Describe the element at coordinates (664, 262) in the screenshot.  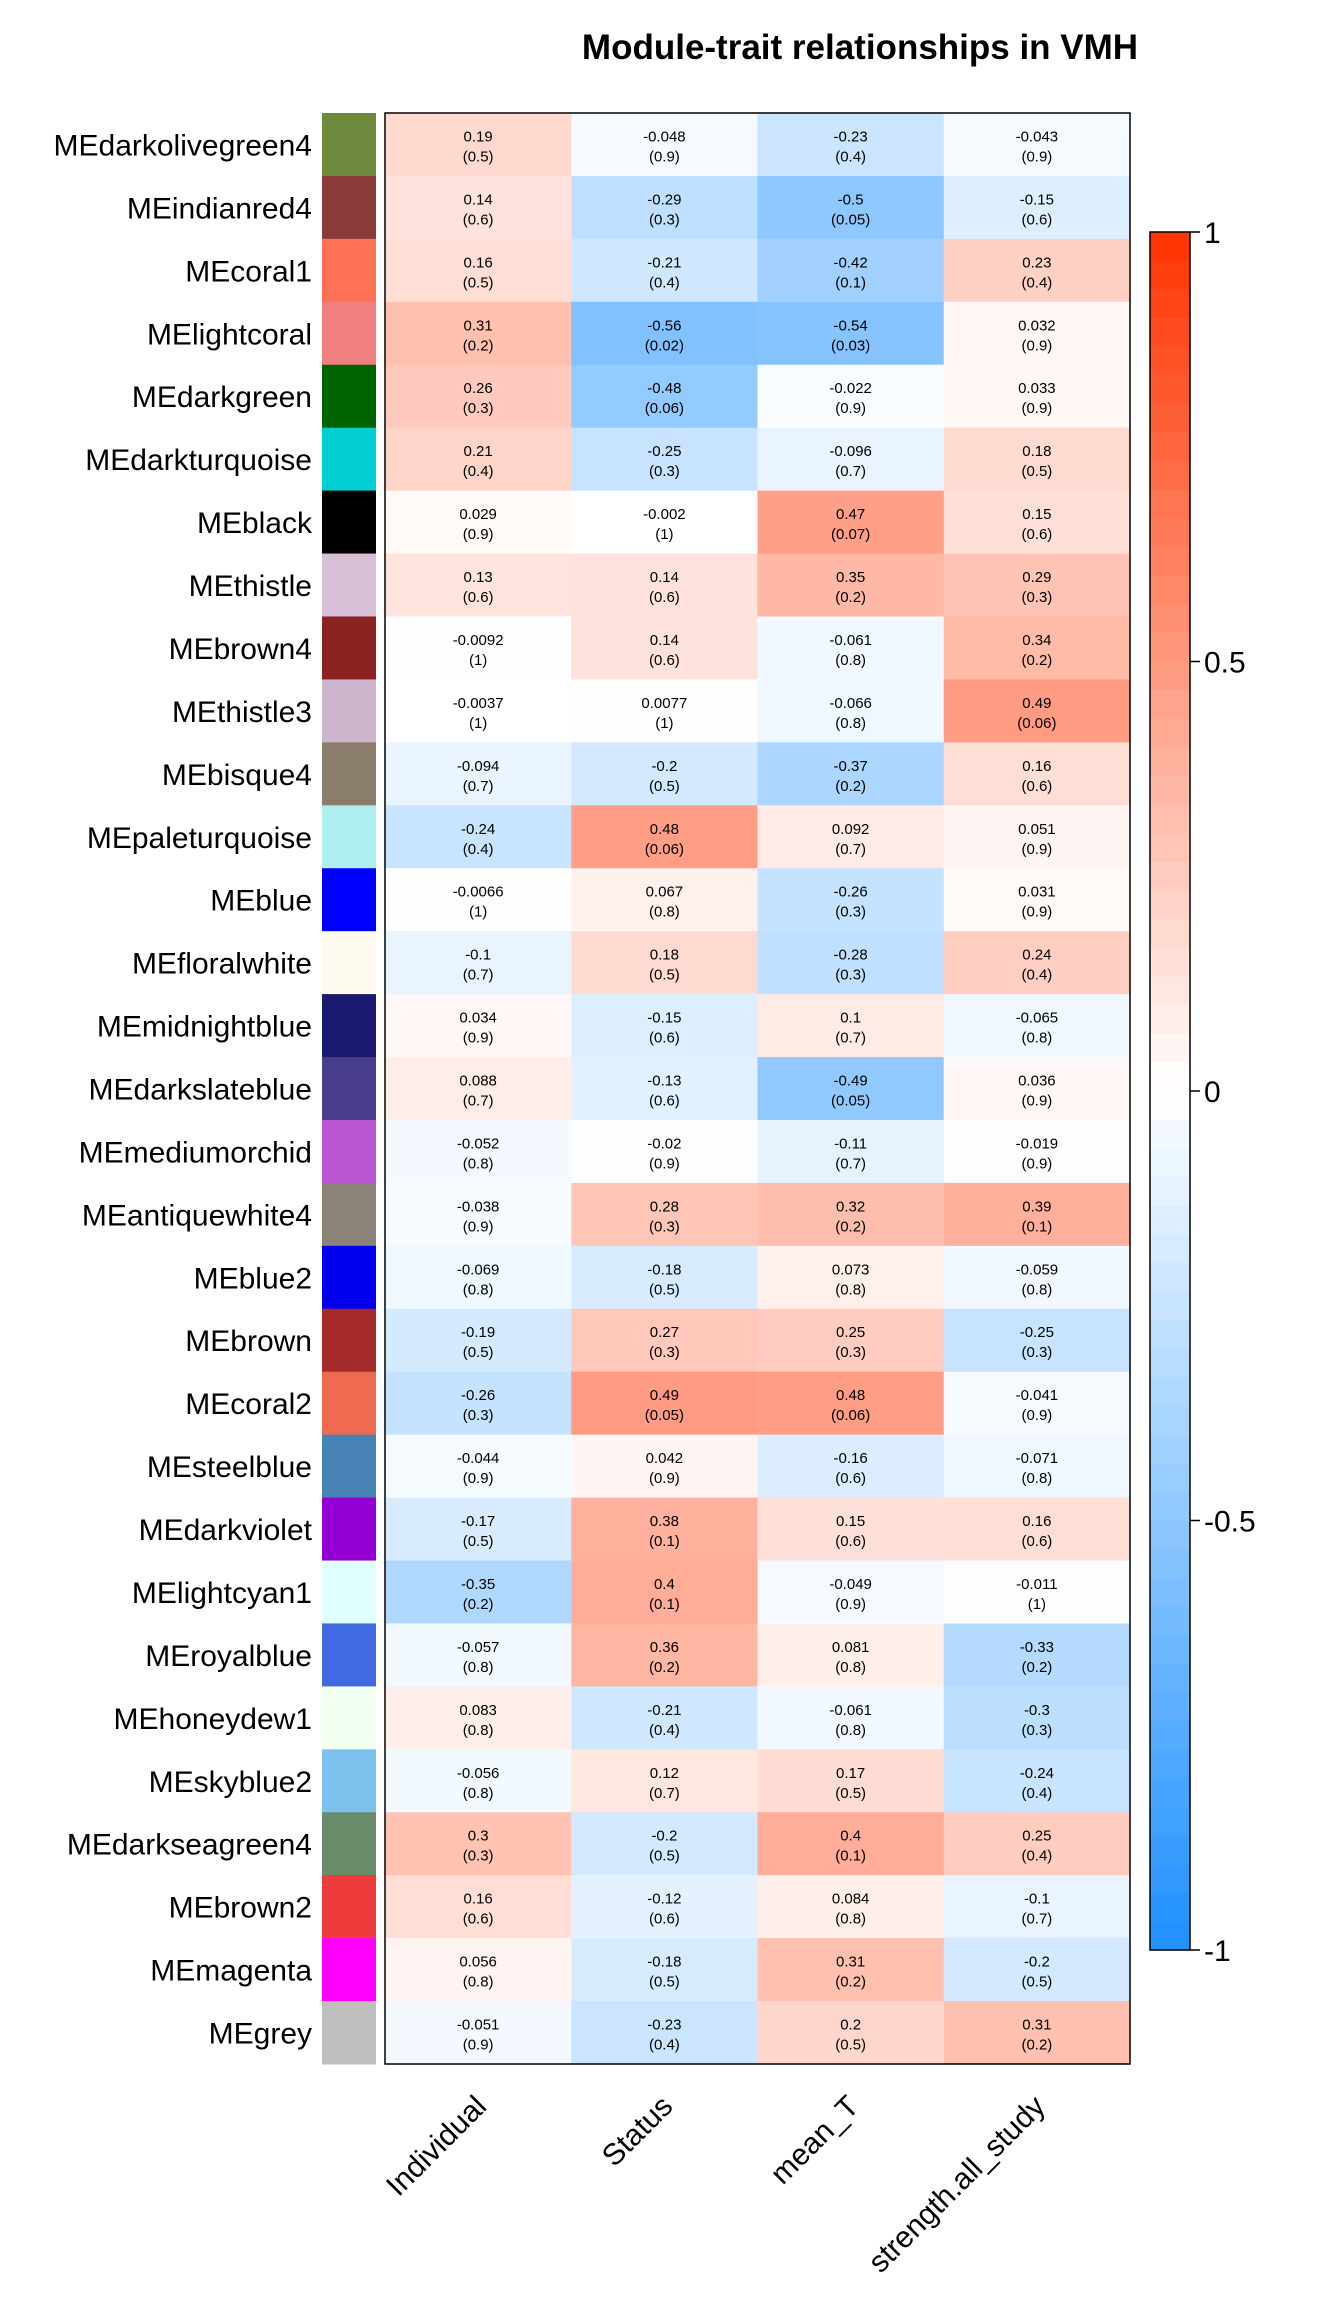
I see `cell-correlation-label: -0.21` at that location.